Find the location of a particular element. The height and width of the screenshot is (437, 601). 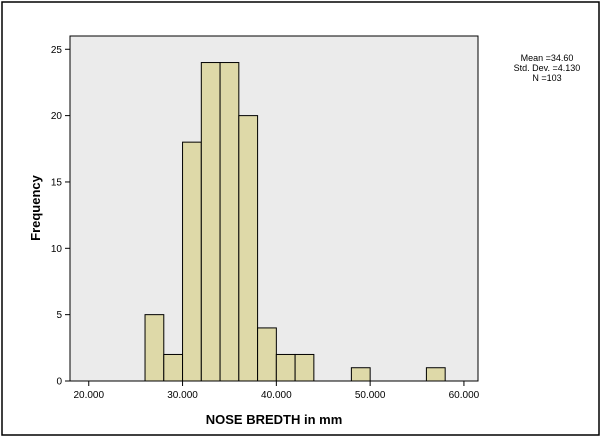

x-tick-label: 50.000 is located at coordinates (370, 395).